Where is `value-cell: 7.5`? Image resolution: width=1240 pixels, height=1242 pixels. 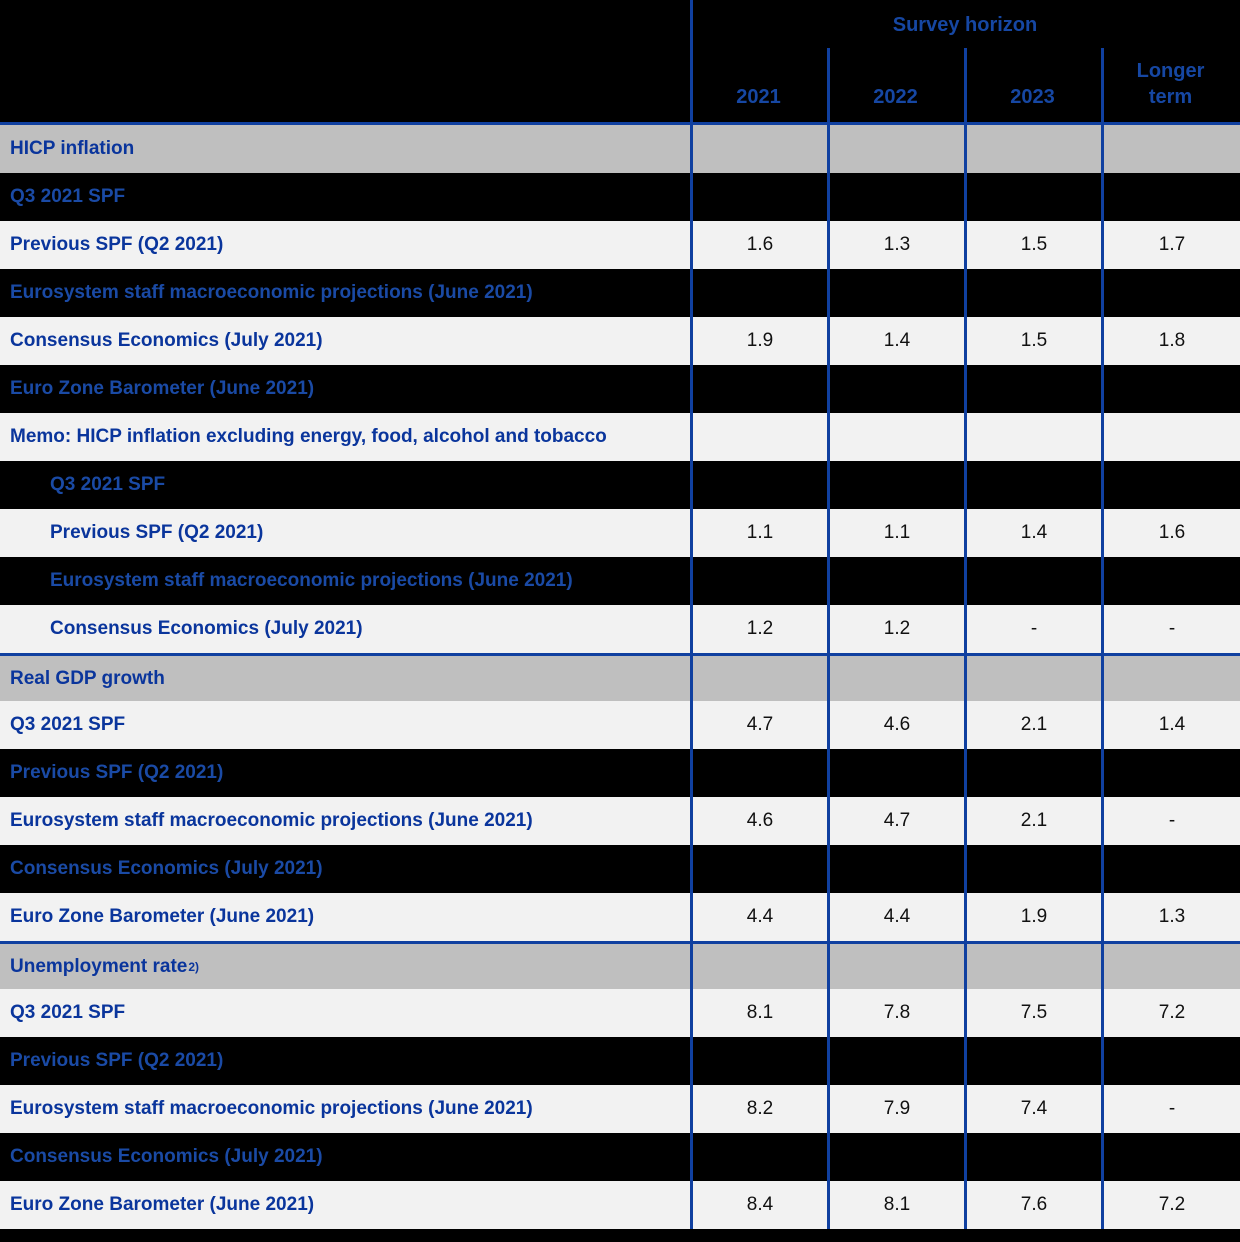
value-cell: 7.5 is located at coordinates (1032, 1013).